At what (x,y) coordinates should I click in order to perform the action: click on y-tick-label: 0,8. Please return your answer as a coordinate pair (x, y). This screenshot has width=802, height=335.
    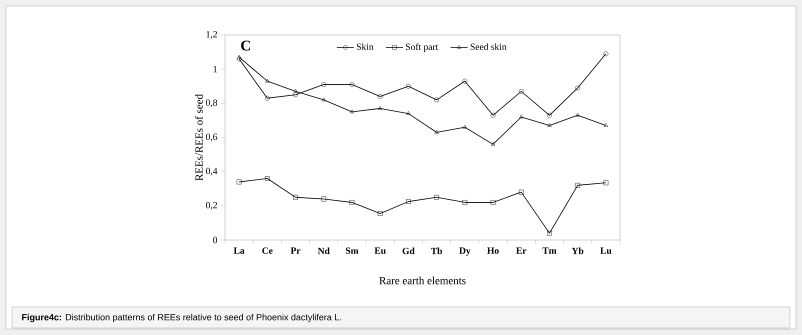
    Looking at the image, I should click on (212, 103).